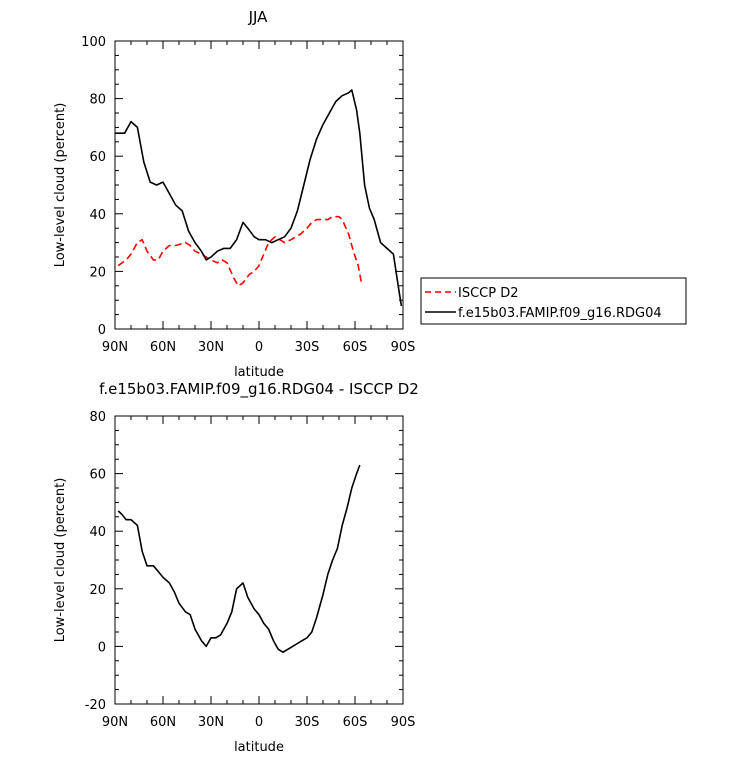 Image resolution: width=733 pixels, height=757 pixels. I want to click on top-chart-y-tick-label: 40, so click(97, 215).